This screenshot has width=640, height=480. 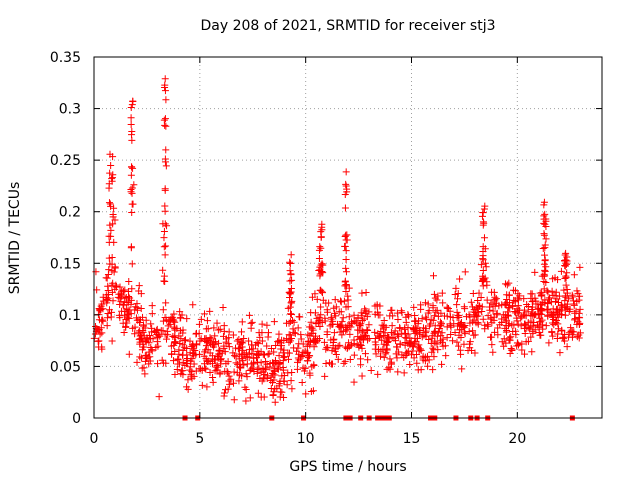 I want to click on y-tick-label: 0.15, so click(x=65, y=264).